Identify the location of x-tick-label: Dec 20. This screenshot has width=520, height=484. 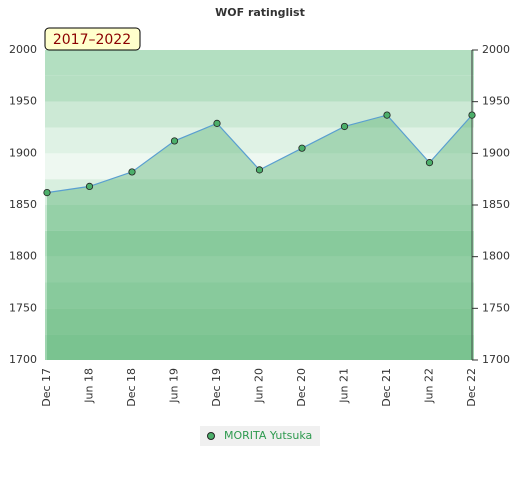
(301, 387).